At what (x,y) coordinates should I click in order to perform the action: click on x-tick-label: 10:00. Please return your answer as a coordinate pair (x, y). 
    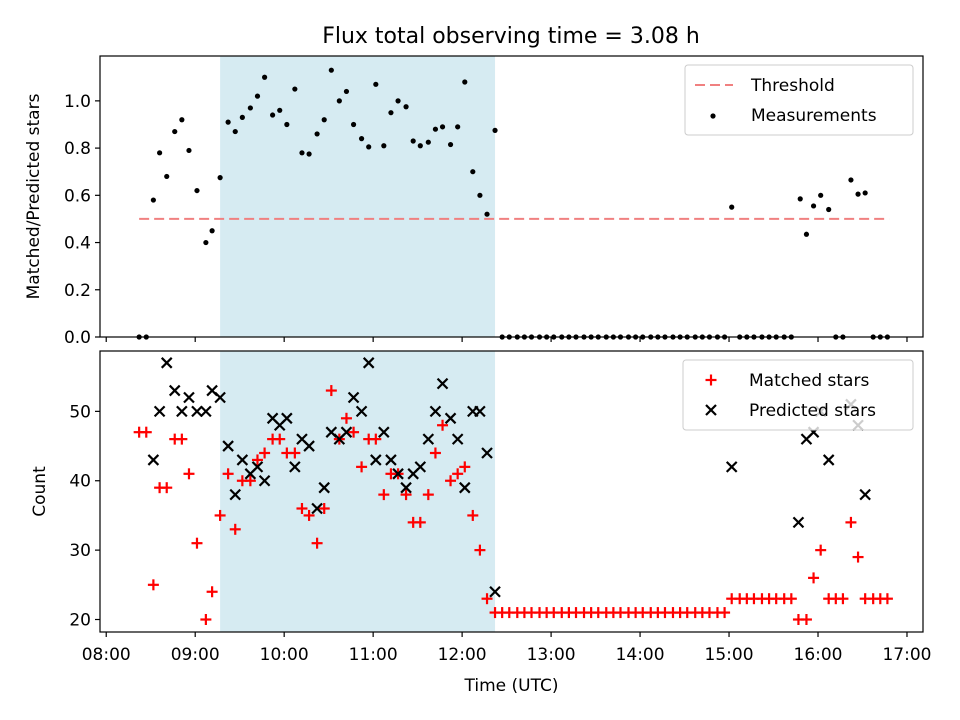
    Looking at the image, I should click on (284, 655).